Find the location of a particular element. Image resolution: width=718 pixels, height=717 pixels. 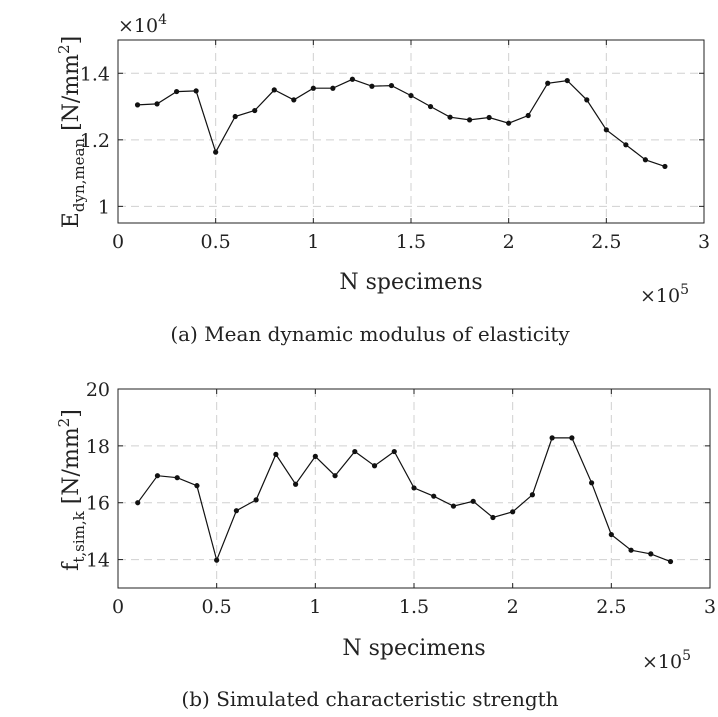

caption-b: (b) Simulated characteristic strength is located at coordinates (369, 699).